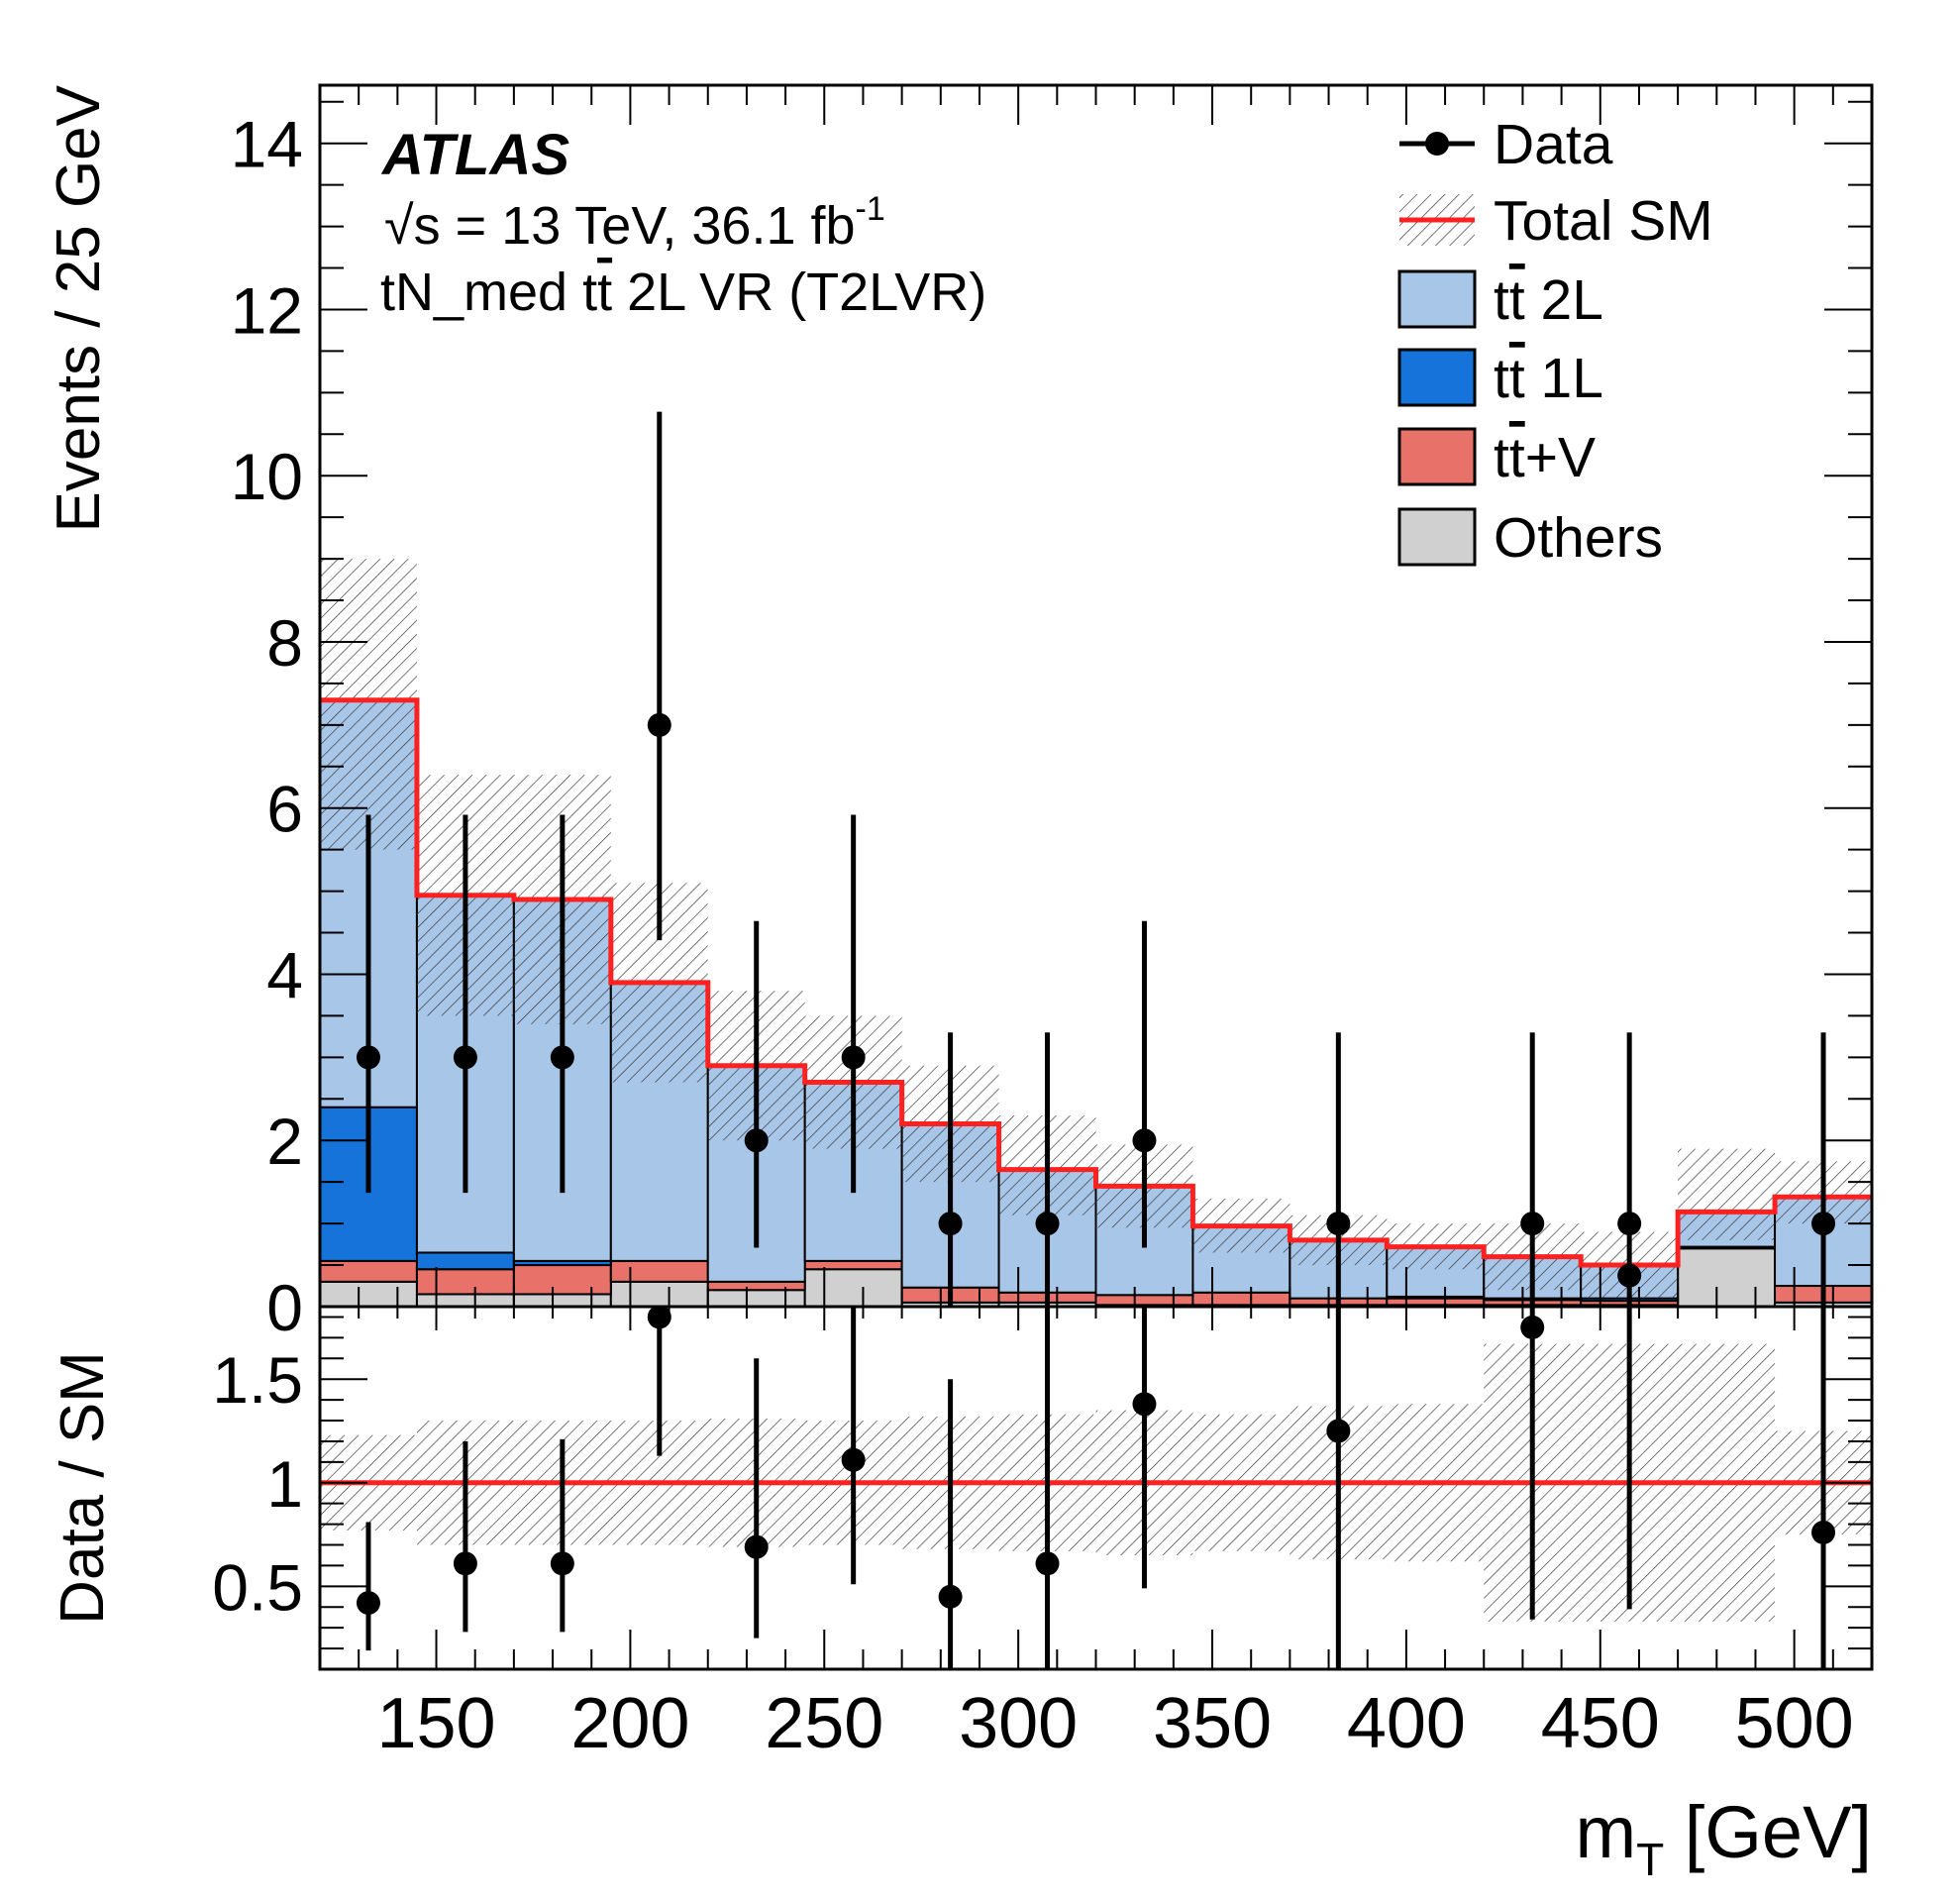 This screenshot has width=1960, height=1902. Describe the element at coordinates (1553, 144) in the screenshot. I see `legend-label-part: Data` at that location.